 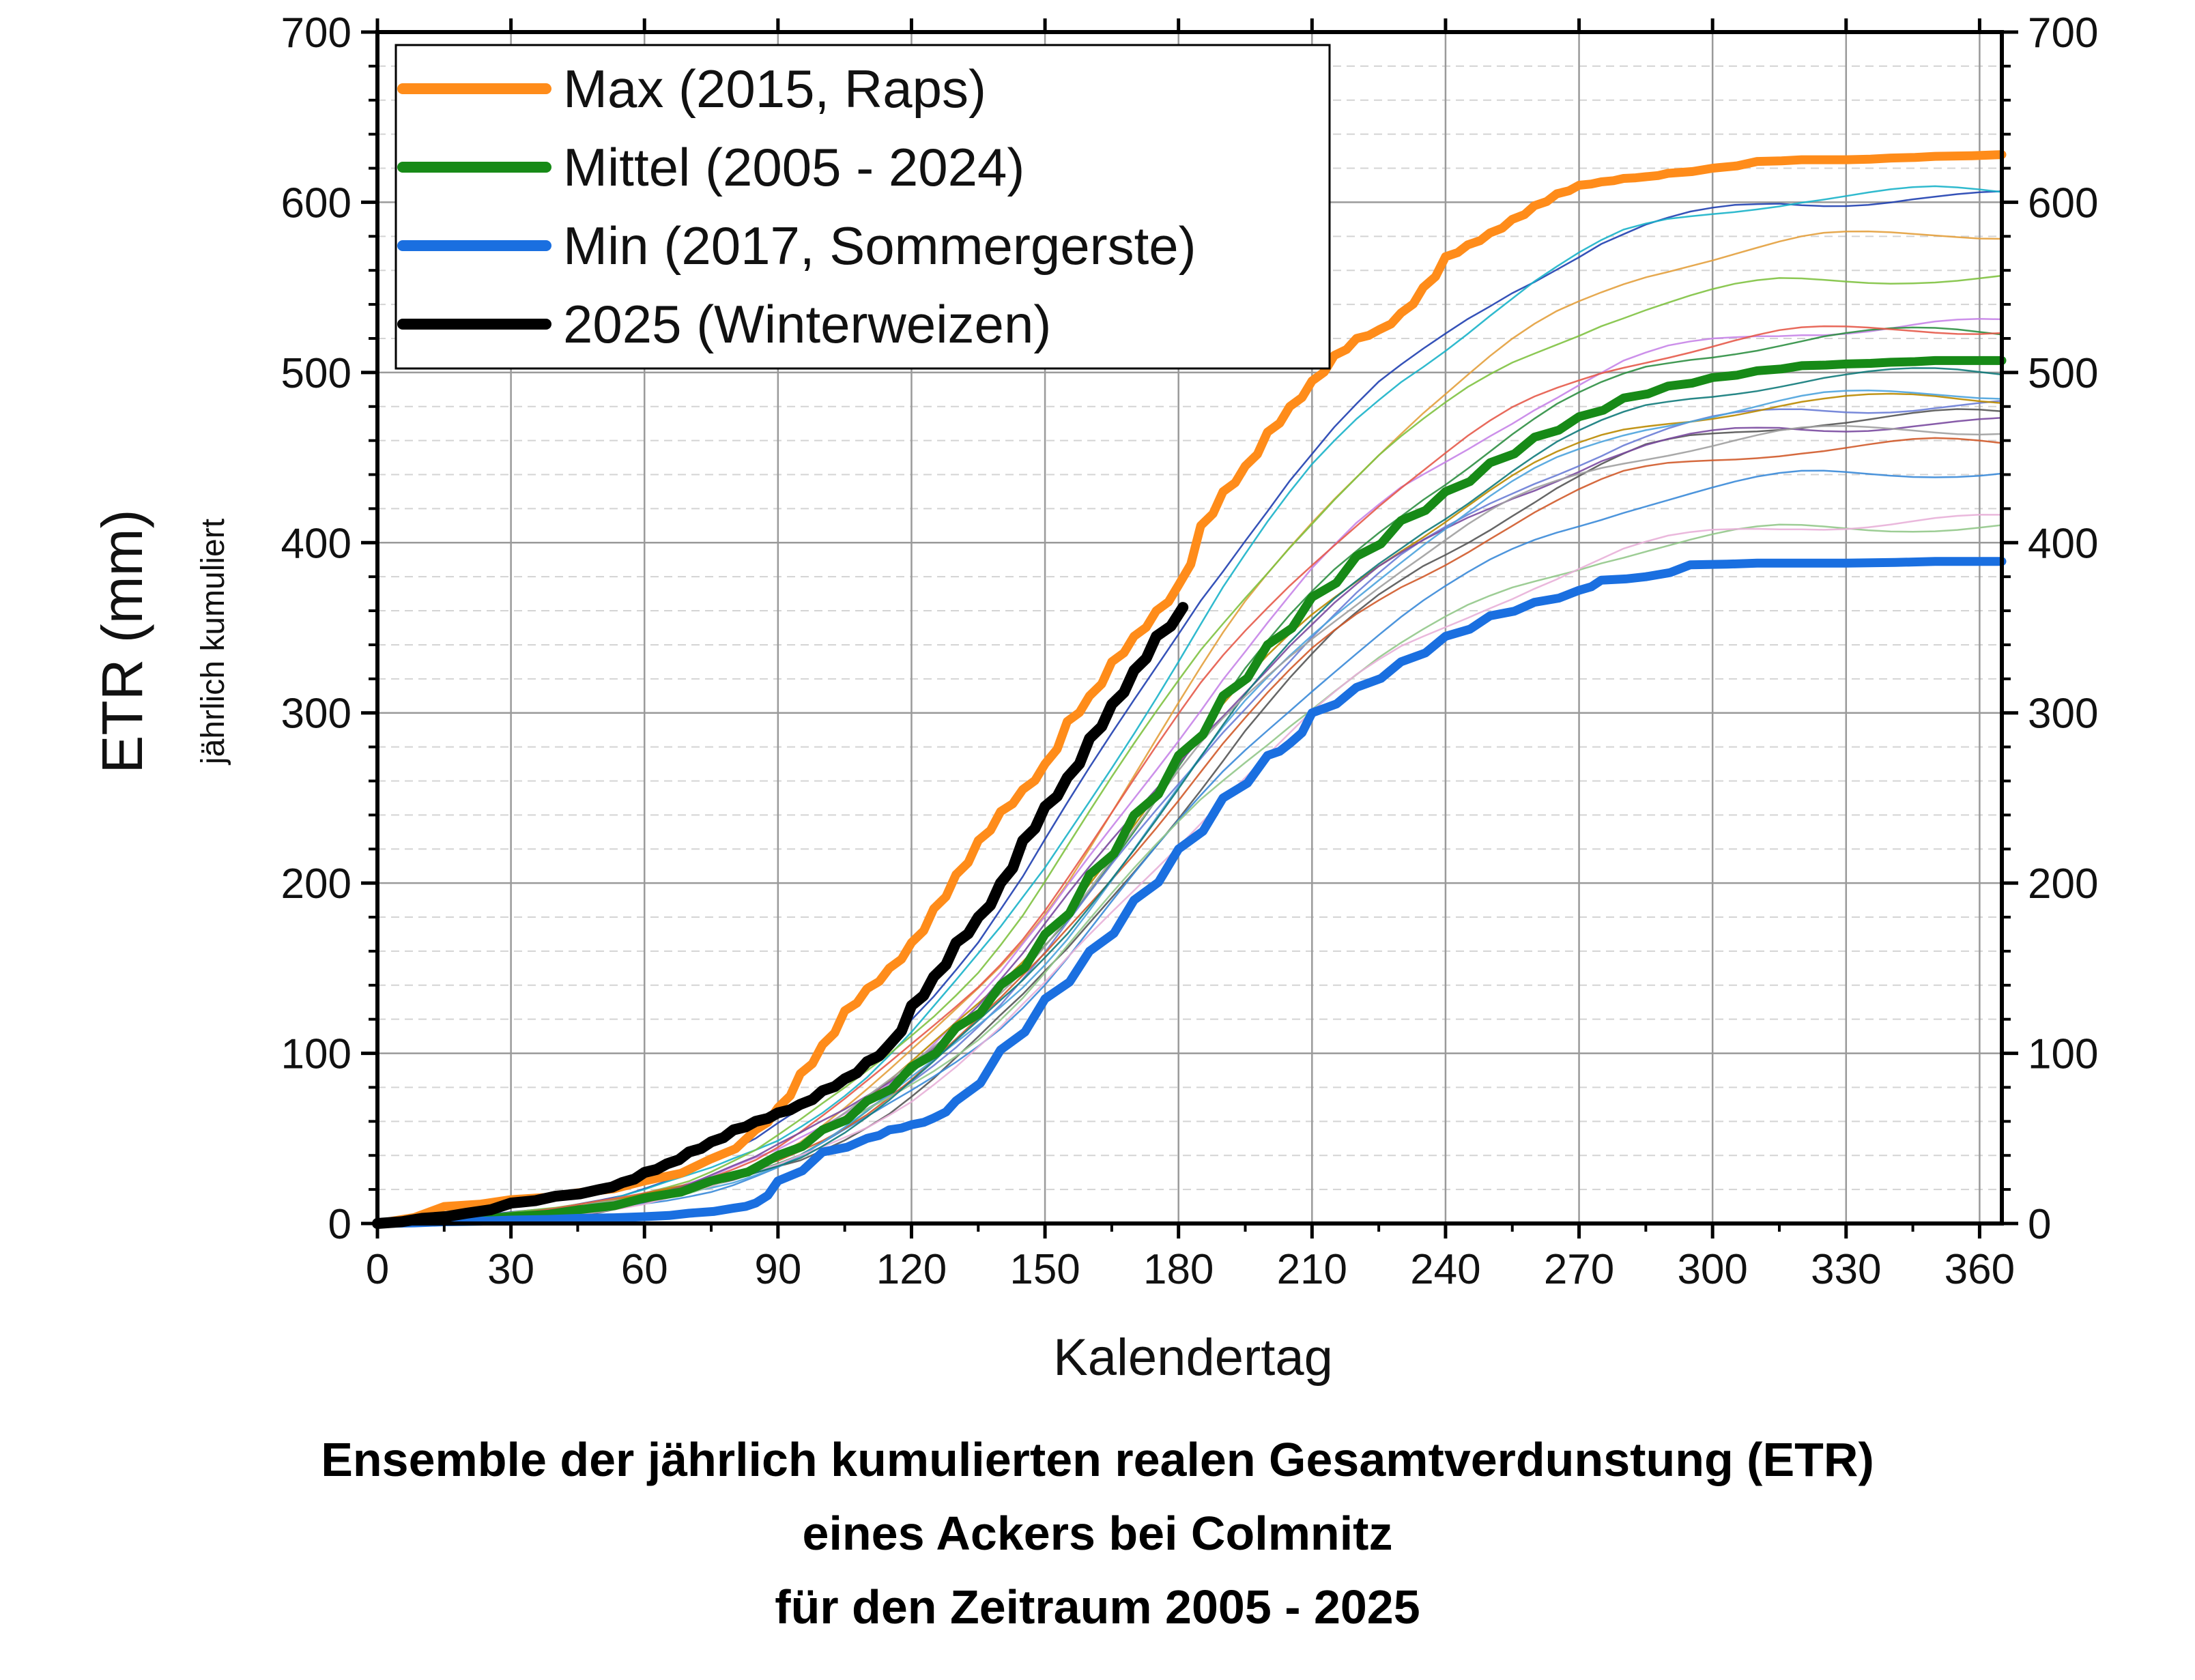 I want to click on x-tick-label: 240, so click(x=1445, y=1269).